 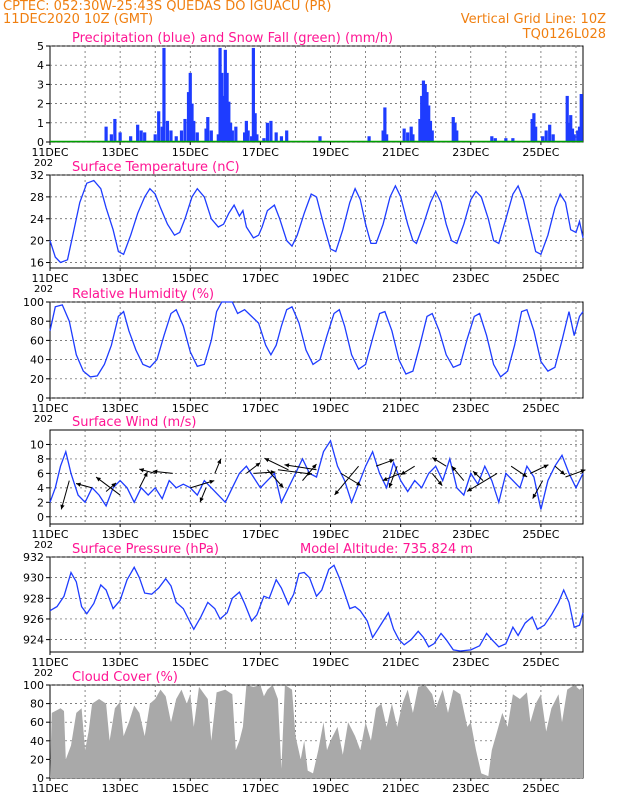 What do you see at coordinates (40, 84) in the screenshot?
I see `y-tick-label: 3` at bounding box center [40, 84].